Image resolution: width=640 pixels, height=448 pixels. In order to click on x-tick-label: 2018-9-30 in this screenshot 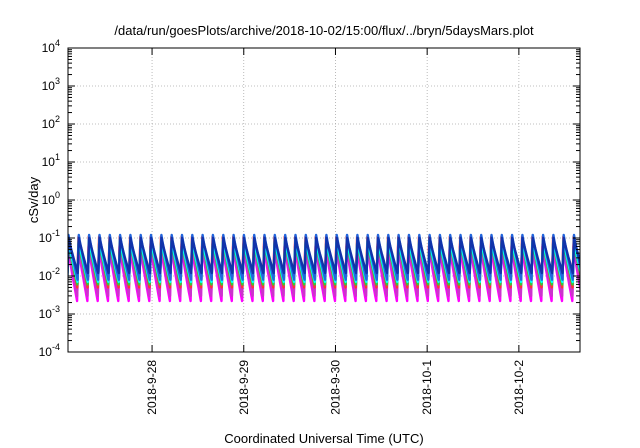, I will do `click(335, 387)`.